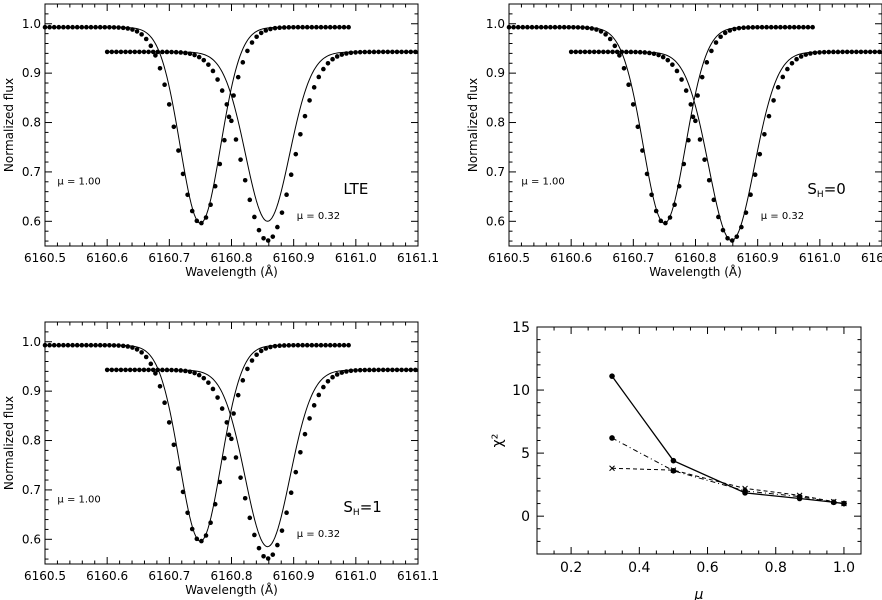 This screenshot has width=882, height=600. What do you see at coordinates (673, 460) in the screenshot?
I see `chi2-point` at bounding box center [673, 460].